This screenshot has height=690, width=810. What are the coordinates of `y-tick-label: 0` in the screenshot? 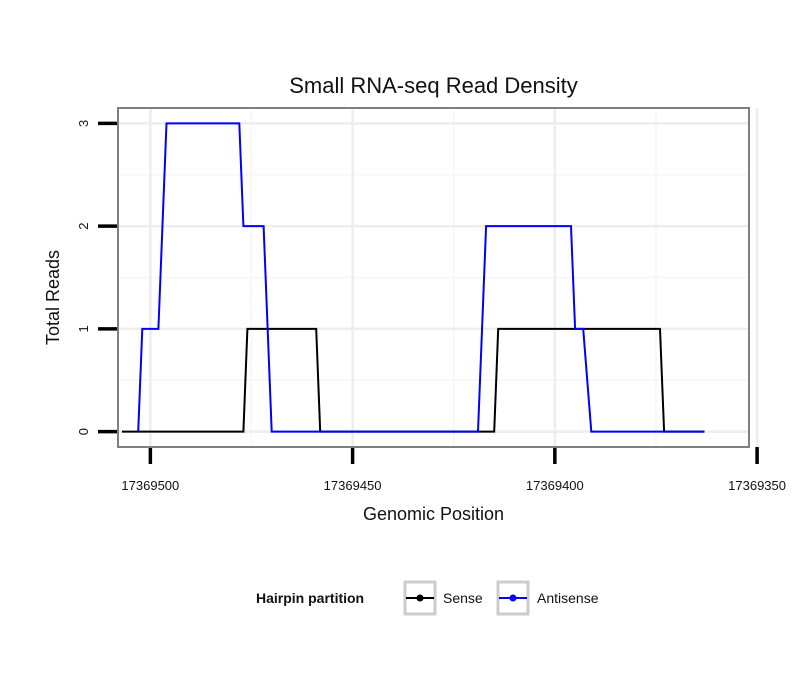 It's located at (83, 431).